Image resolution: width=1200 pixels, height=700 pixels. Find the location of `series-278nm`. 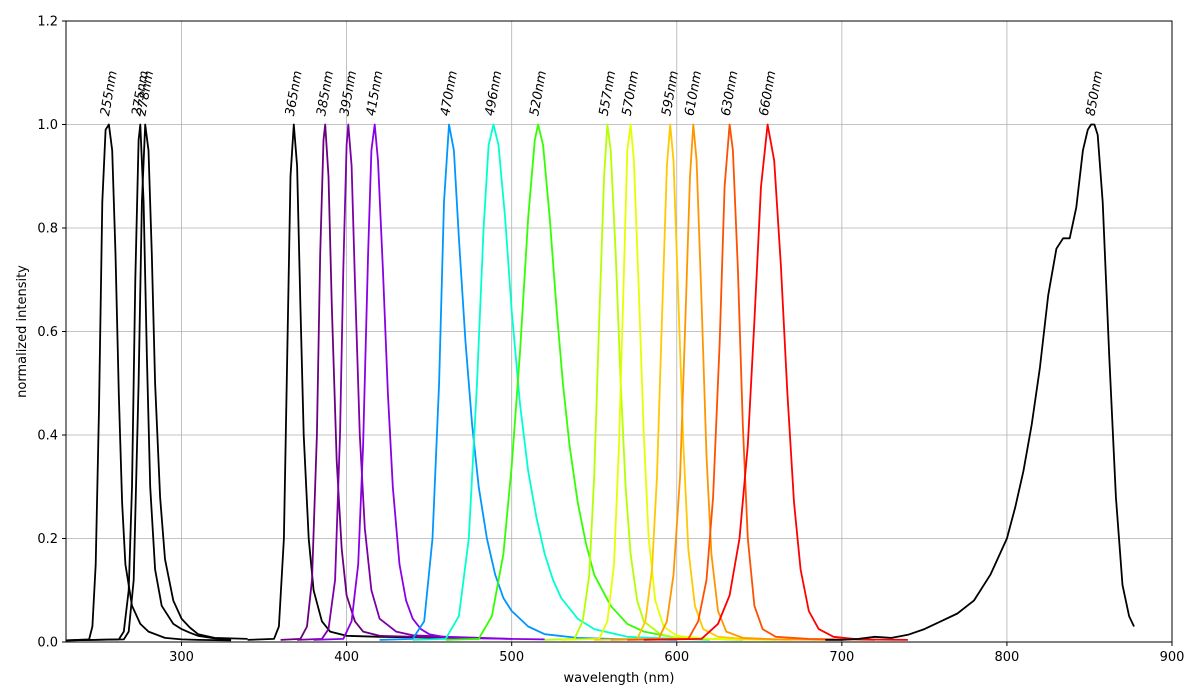

series-278nm is located at coordinates (156, 382).